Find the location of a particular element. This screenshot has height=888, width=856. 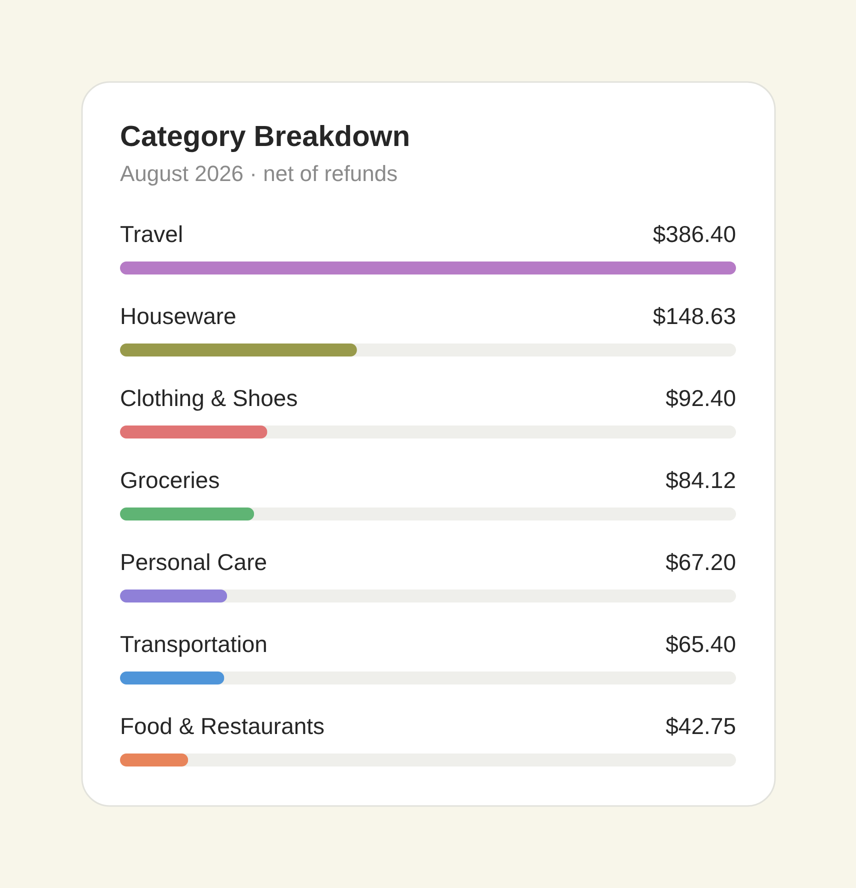

y-tick-label: Transportation is located at coordinates (194, 644).